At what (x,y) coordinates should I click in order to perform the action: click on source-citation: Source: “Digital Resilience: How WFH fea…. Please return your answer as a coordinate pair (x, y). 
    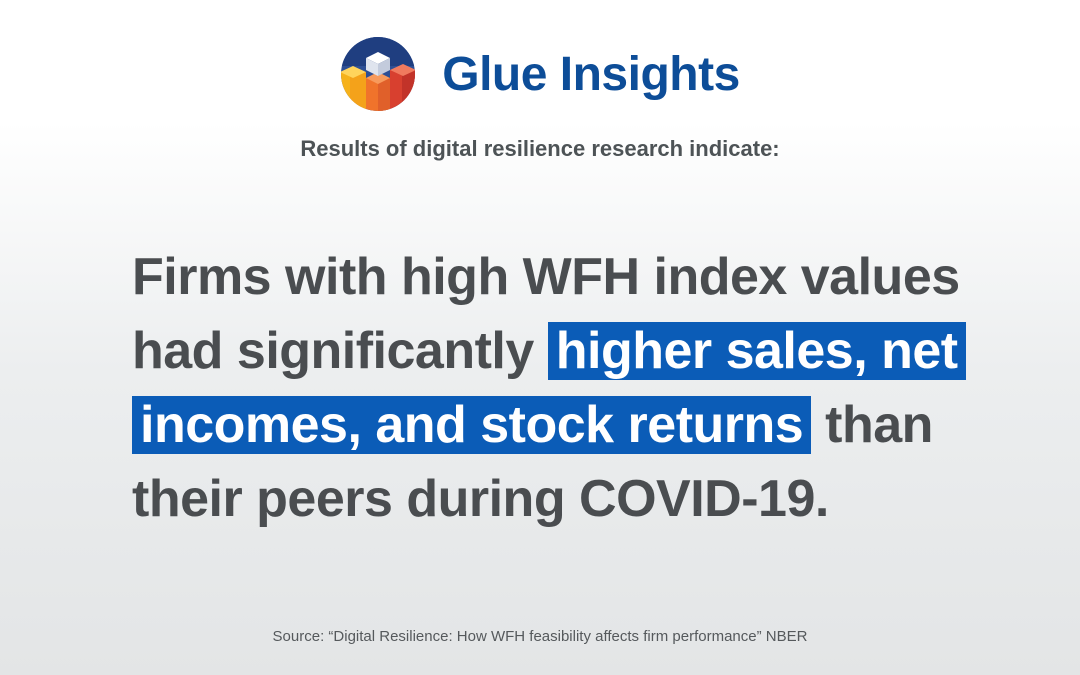
    Looking at the image, I should click on (540, 636).